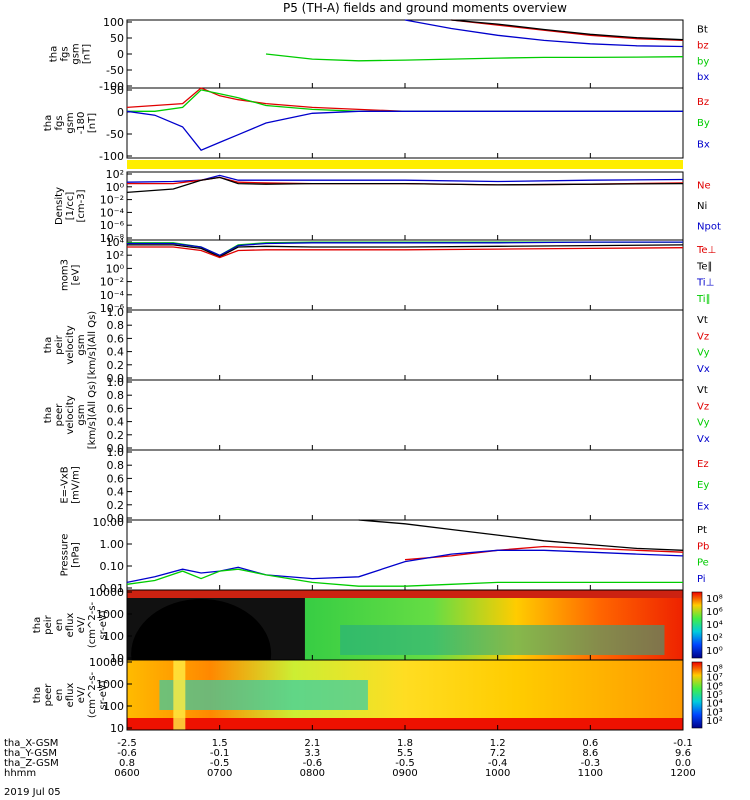 The image size is (750, 800). I want to click on y-axis-label-line: mom3, so click(65, 275).